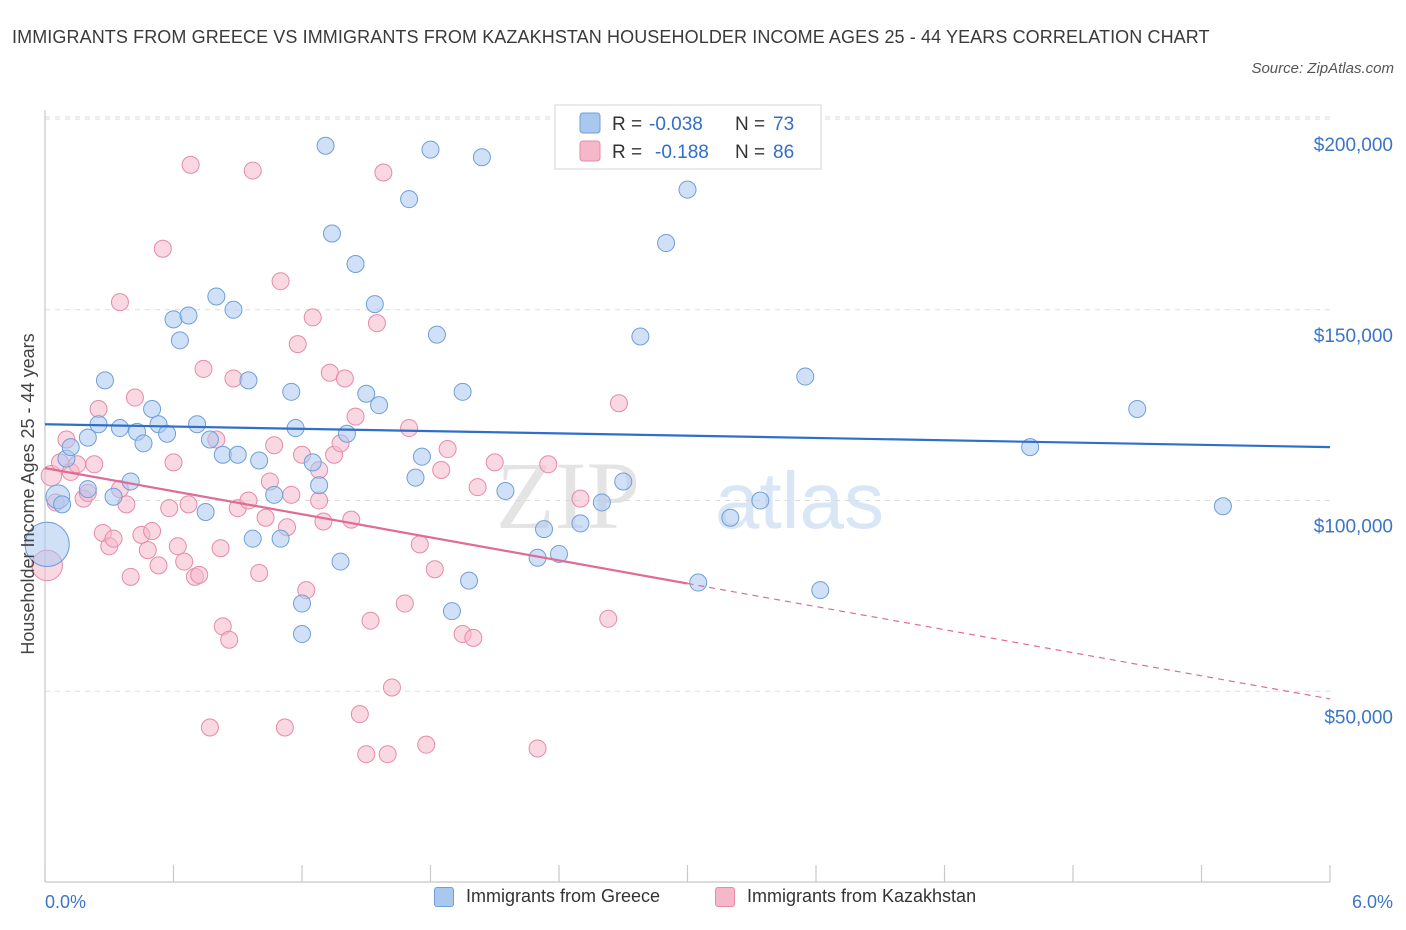  I want to click on x-tick-labels: 0.0% 6.0%, so click(719, 902).